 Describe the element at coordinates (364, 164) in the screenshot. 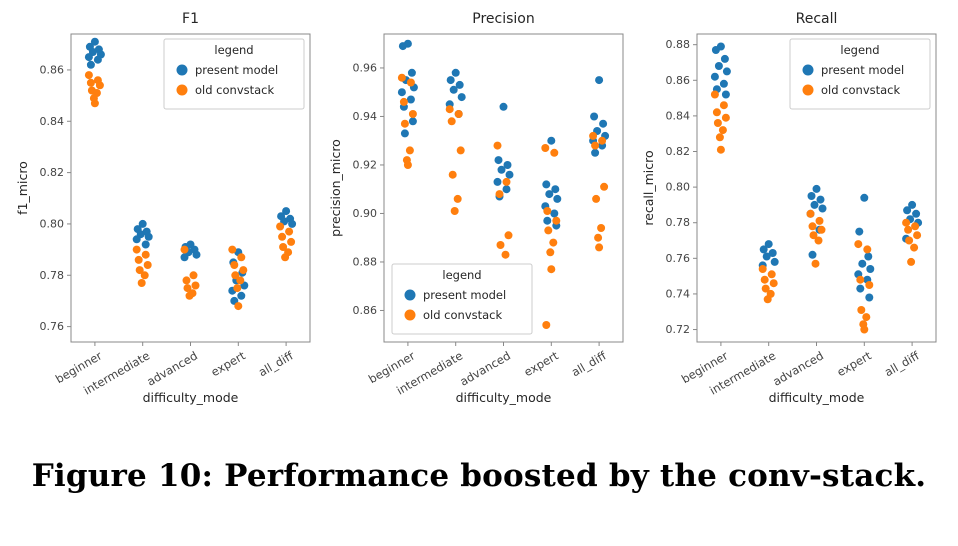

I see `y-tick-label: 0.92` at that location.